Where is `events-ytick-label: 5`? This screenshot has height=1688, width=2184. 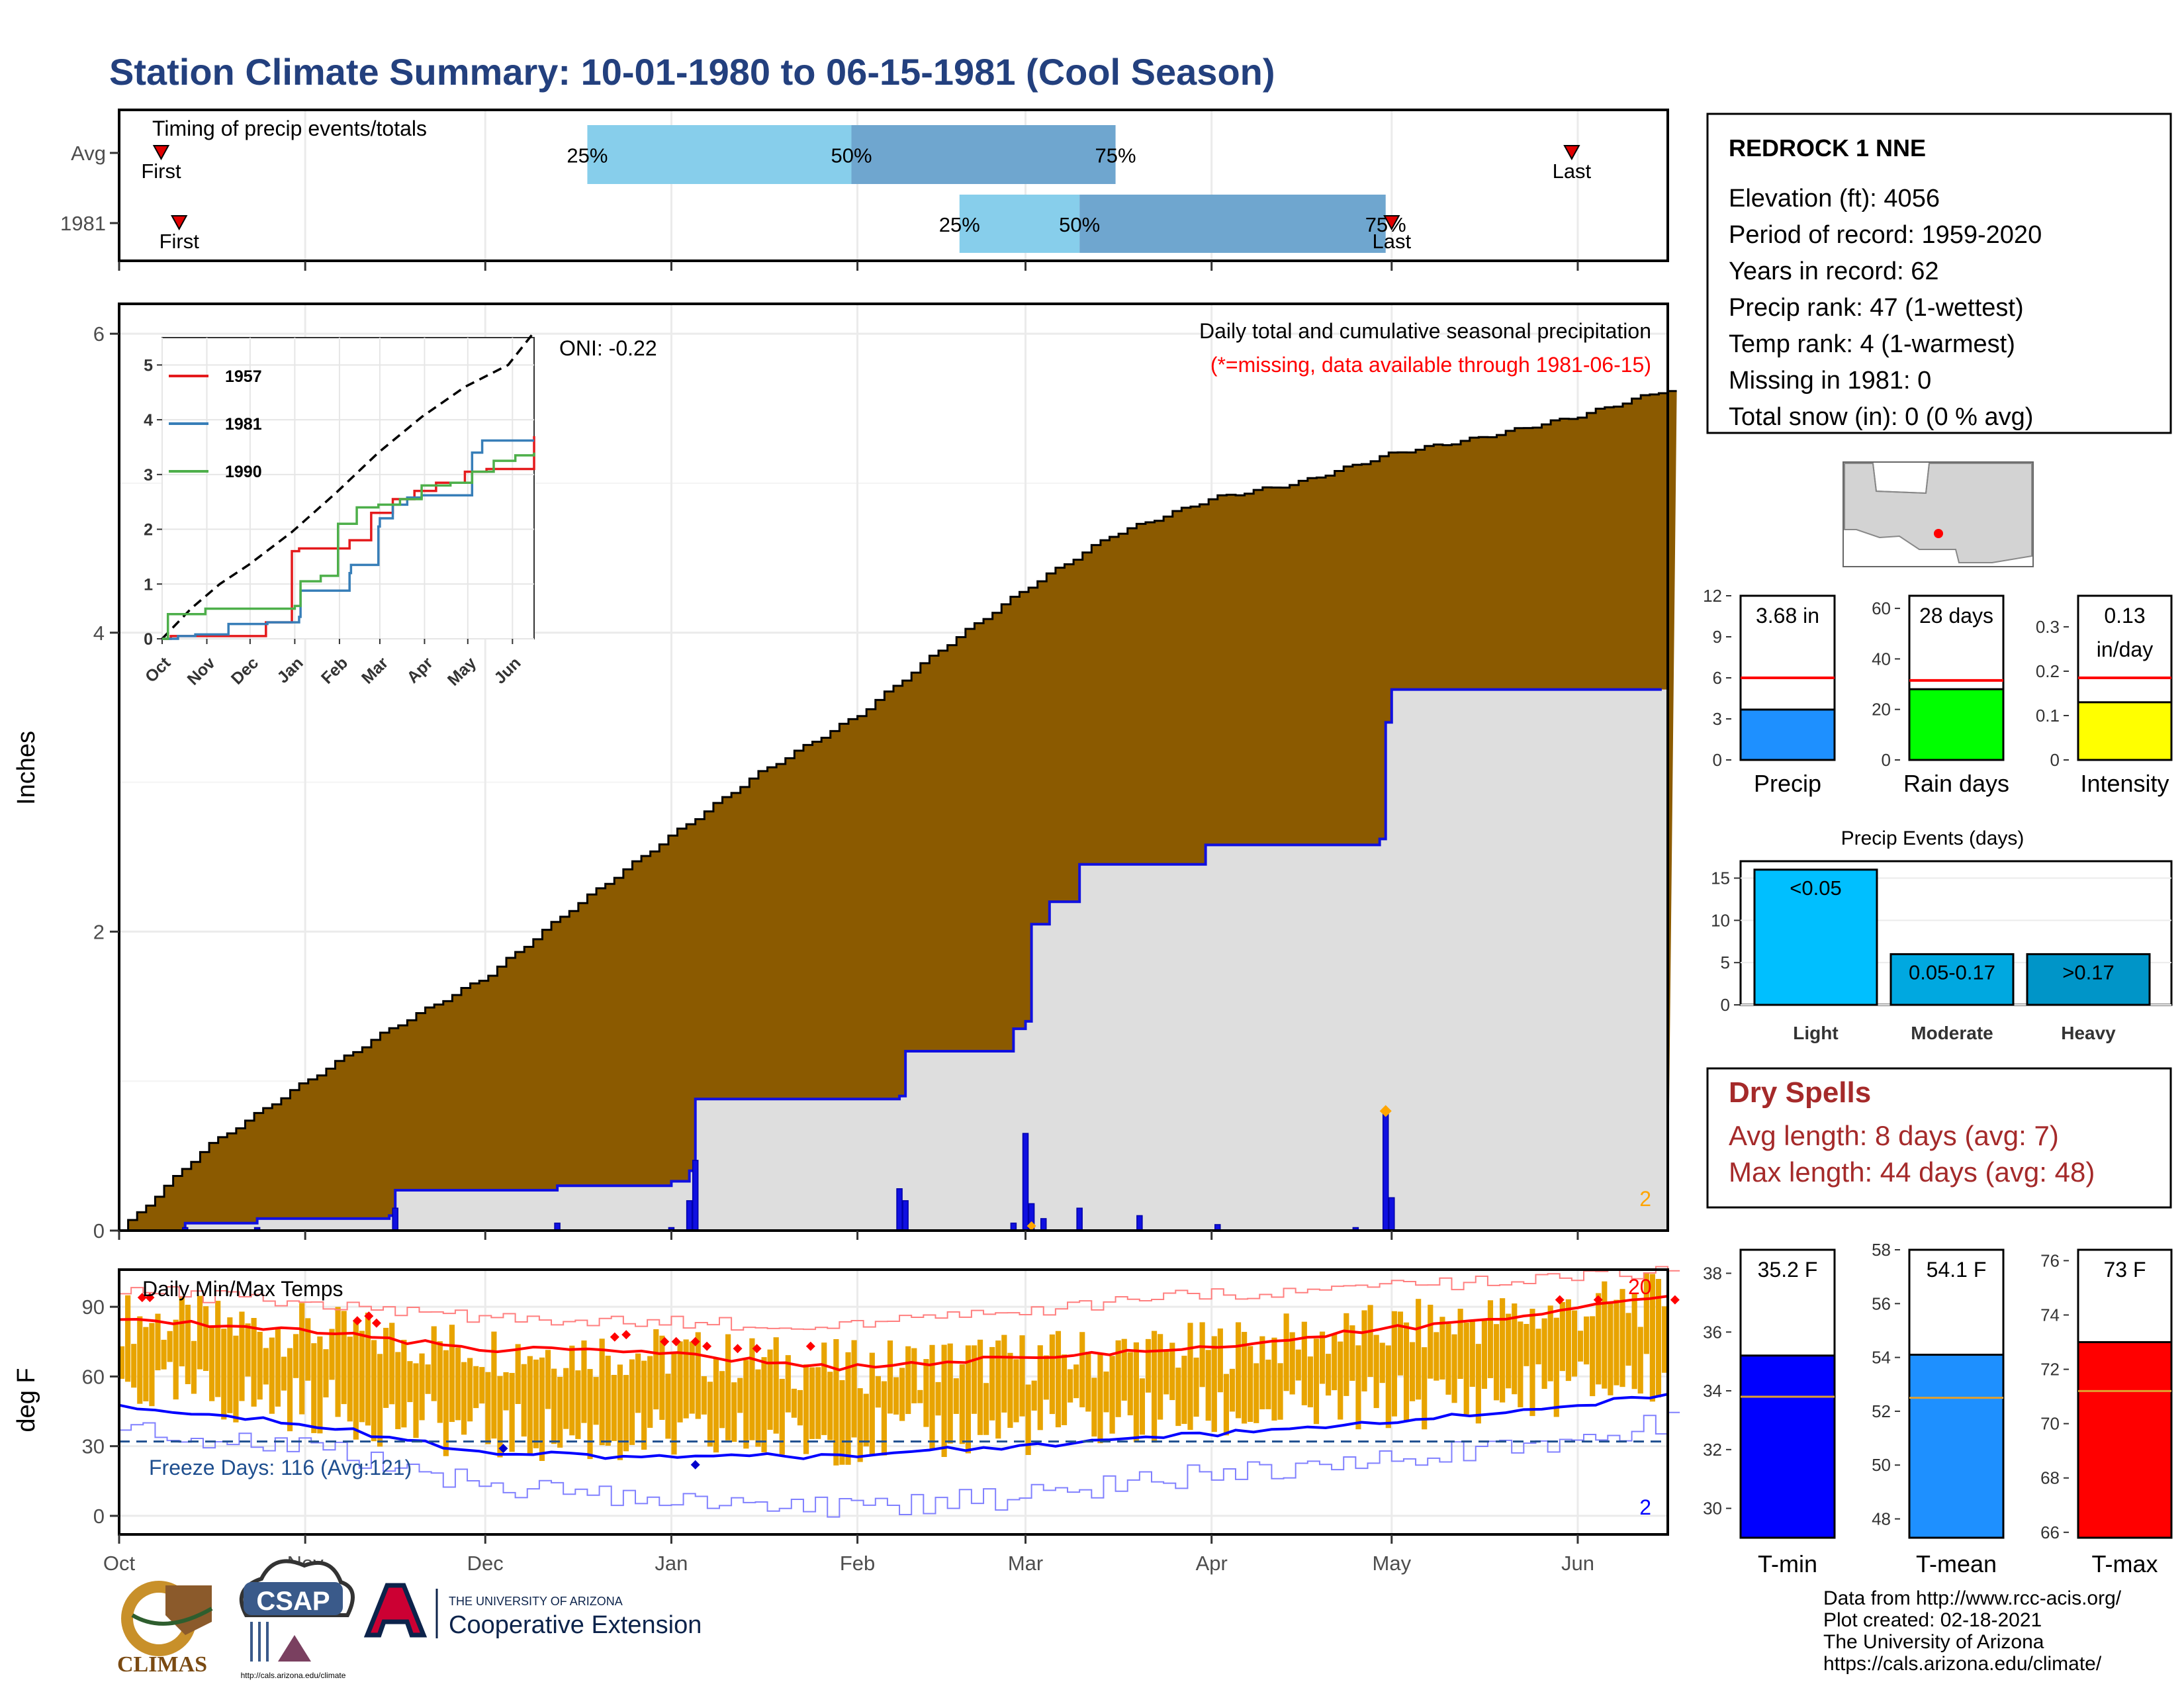
events-ytick-label: 5 is located at coordinates (1726, 962).